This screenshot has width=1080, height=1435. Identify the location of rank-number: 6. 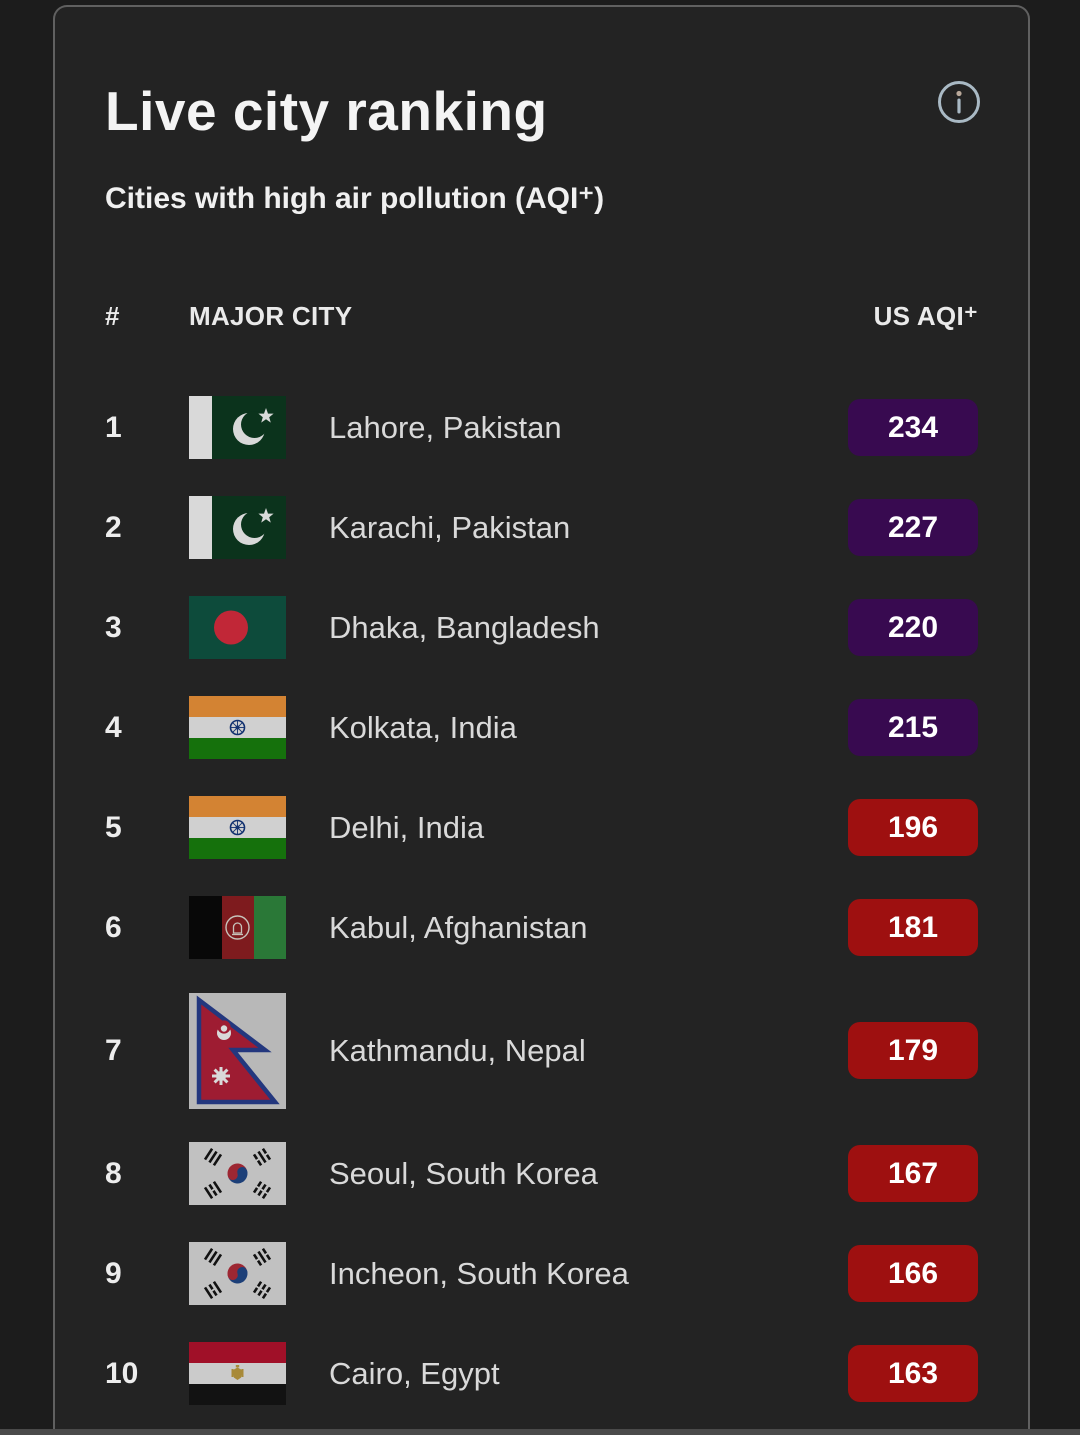
(113, 927).